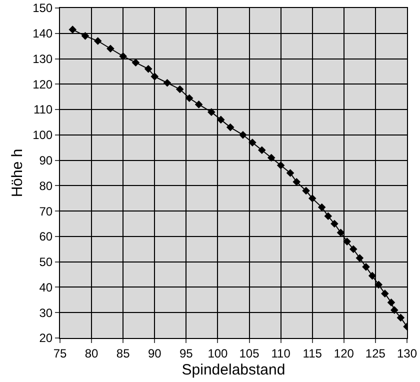 This screenshot has width=420, height=382. Describe the element at coordinates (234, 369) in the screenshot. I see `x-axis-title: Spindelabstand` at that location.